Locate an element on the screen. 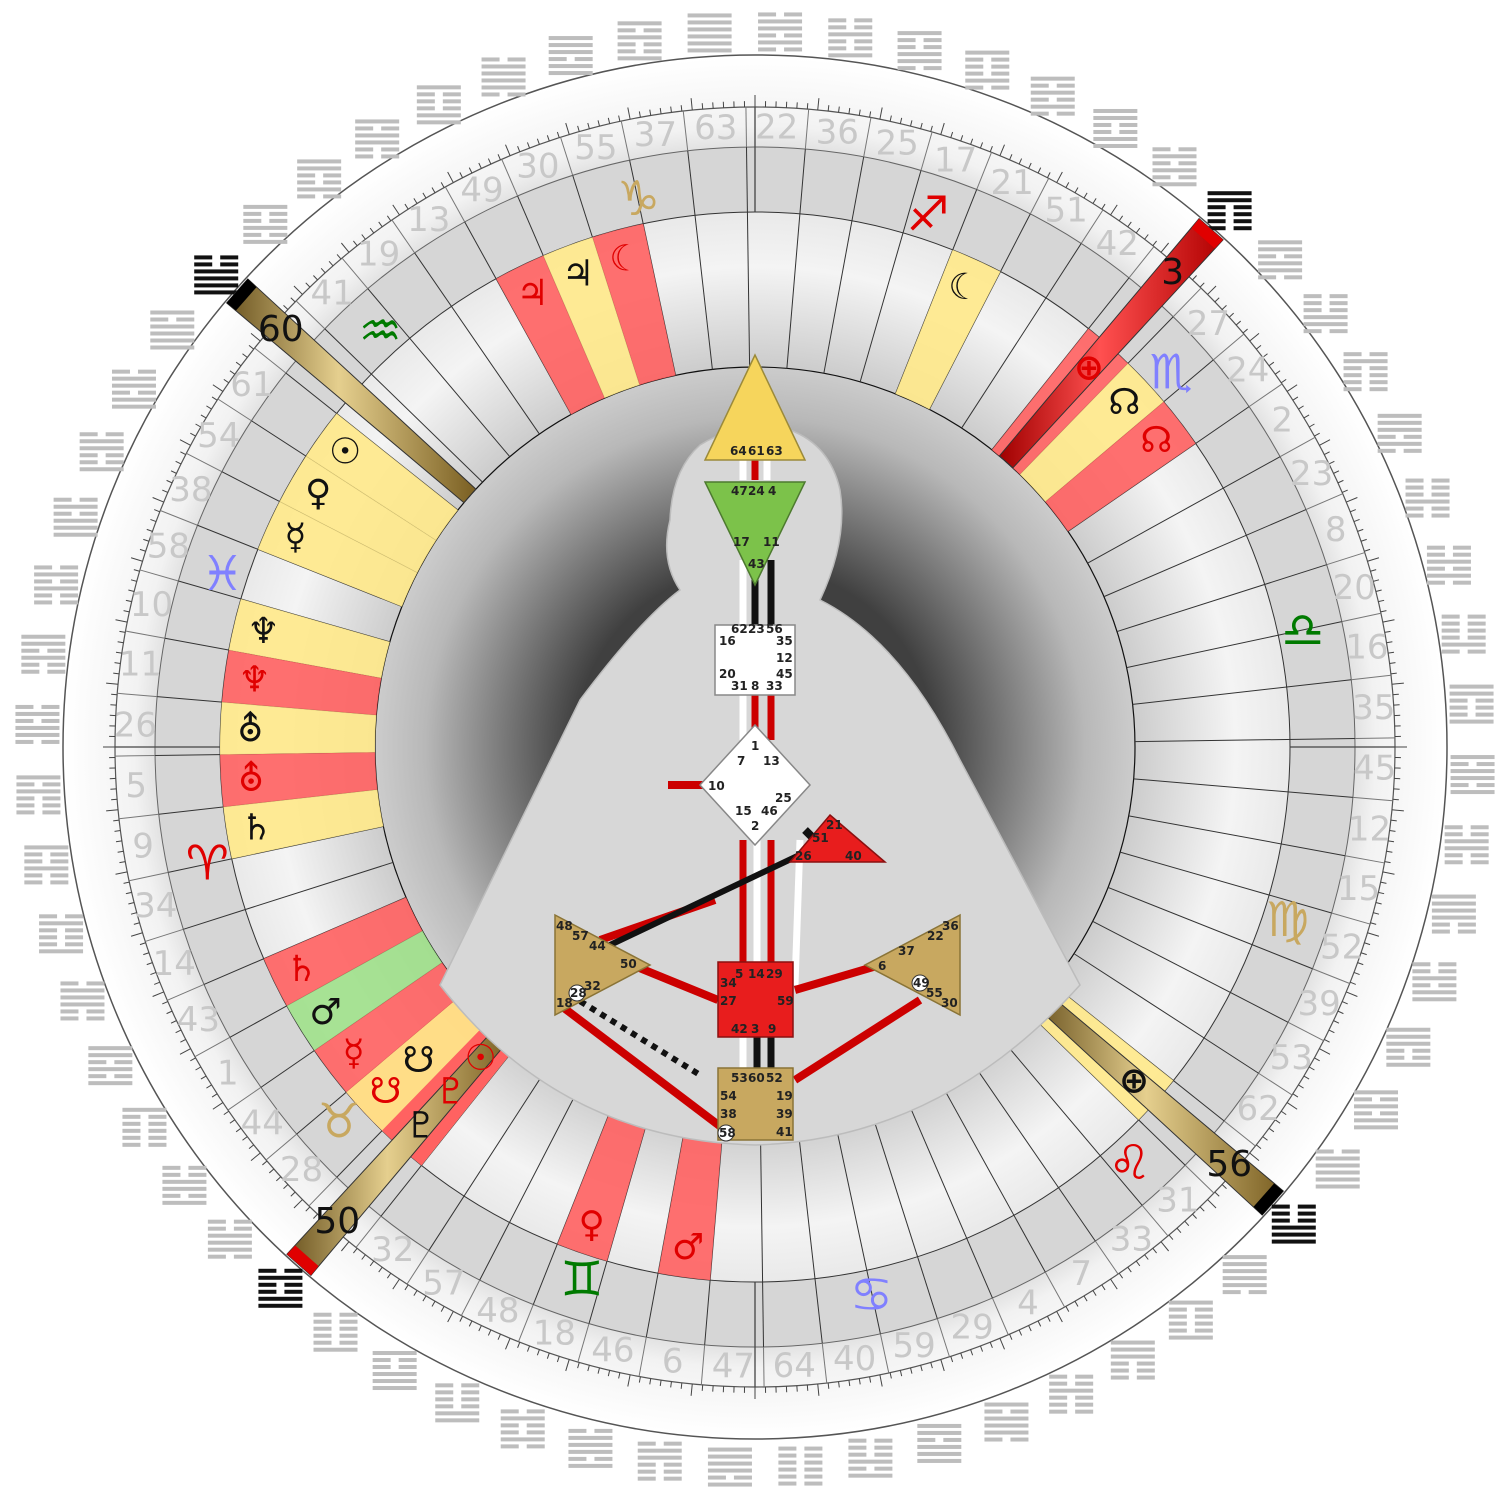 This screenshot has height=1495, width=1510. gate-label: 20 is located at coordinates (727, 674).